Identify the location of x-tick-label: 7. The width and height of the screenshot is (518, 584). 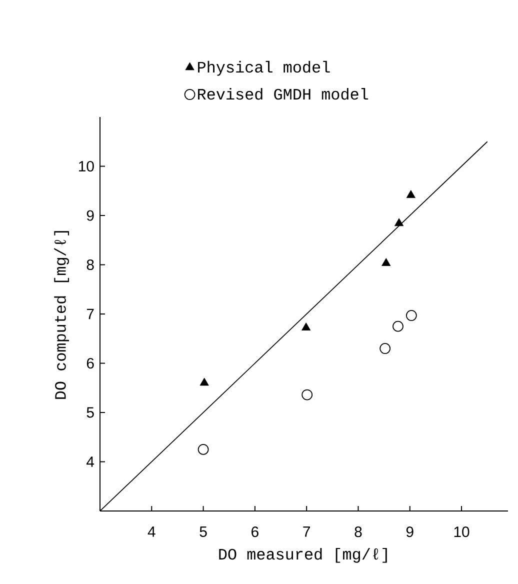
(306, 531).